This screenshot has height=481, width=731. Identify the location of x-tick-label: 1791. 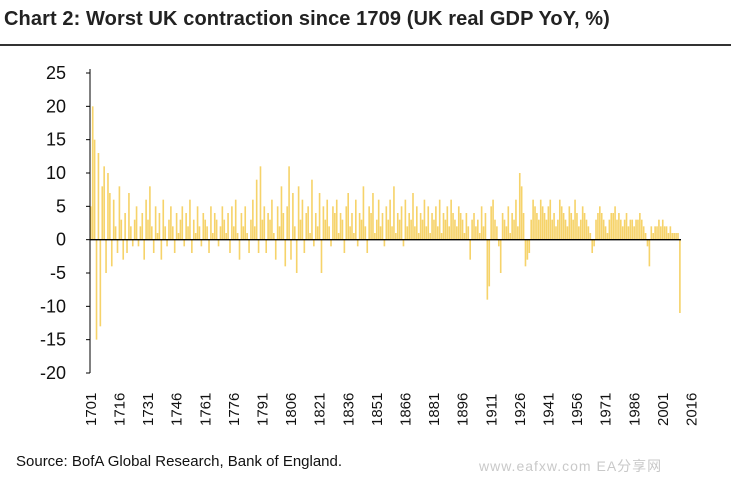
(263, 409).